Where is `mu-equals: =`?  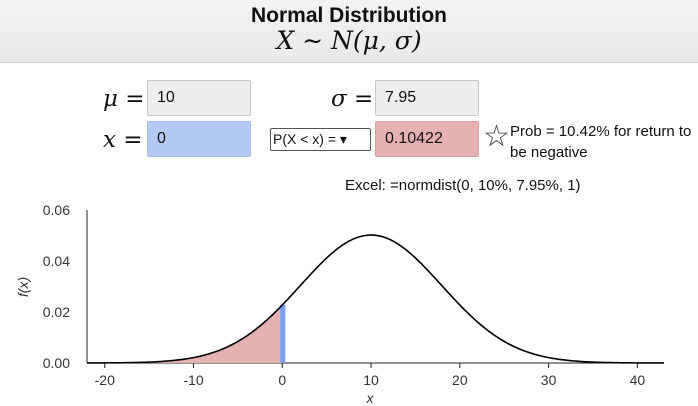
mu-equals: = is located at coordinates (135, 99).